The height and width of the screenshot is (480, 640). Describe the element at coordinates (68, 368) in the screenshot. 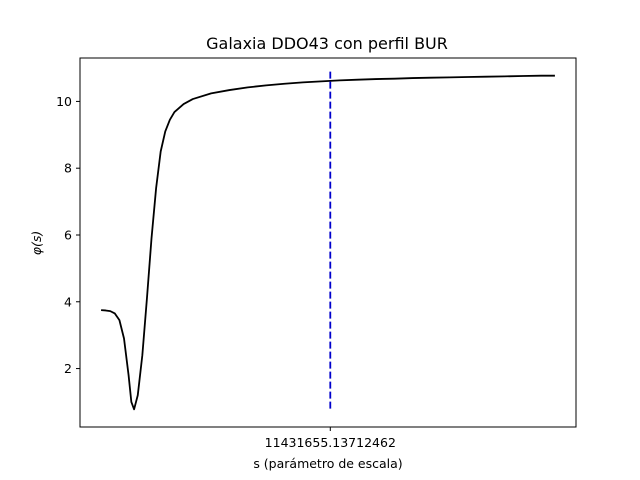

I see `y-tick-label: 2` at that location.